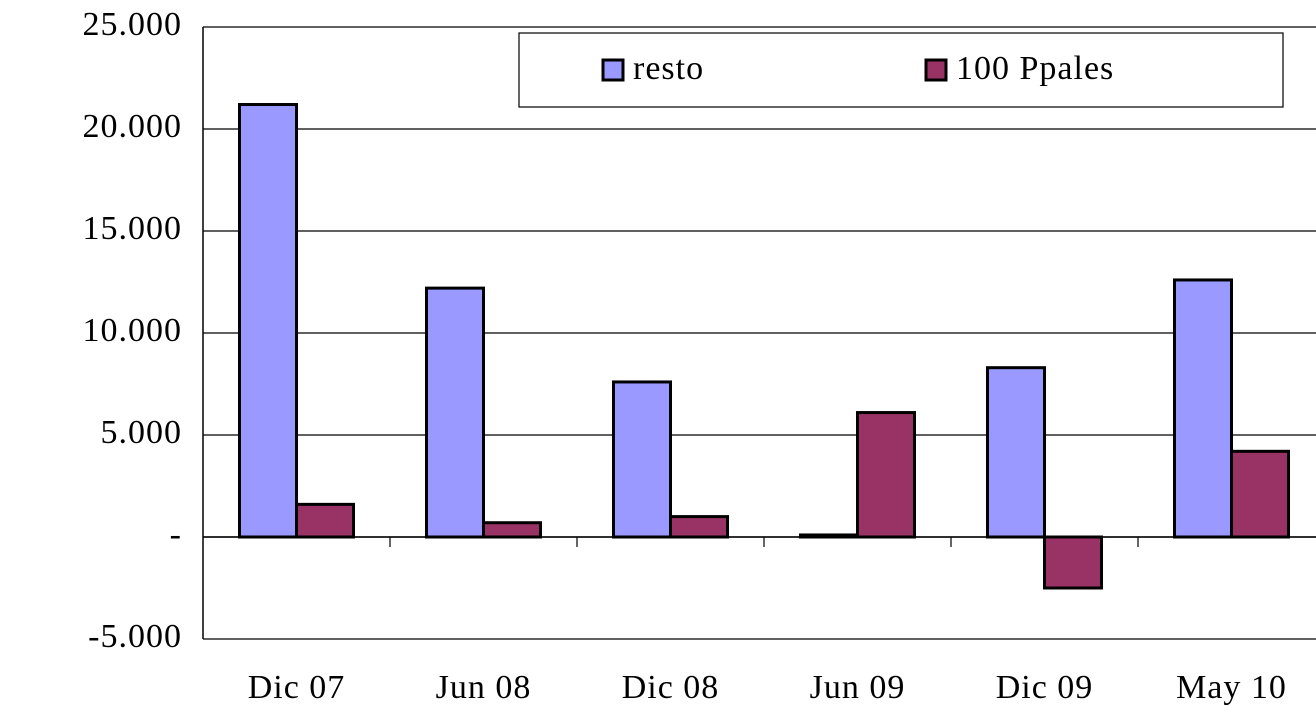 The height and width of the screenshot is (706, 1316). I want to click on y-tick-label: 20.000, so click(133, 126).